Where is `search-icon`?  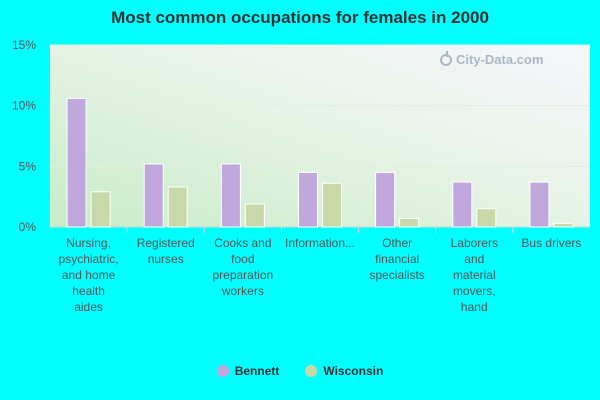
search-icon is located at coordinates (446, 58).